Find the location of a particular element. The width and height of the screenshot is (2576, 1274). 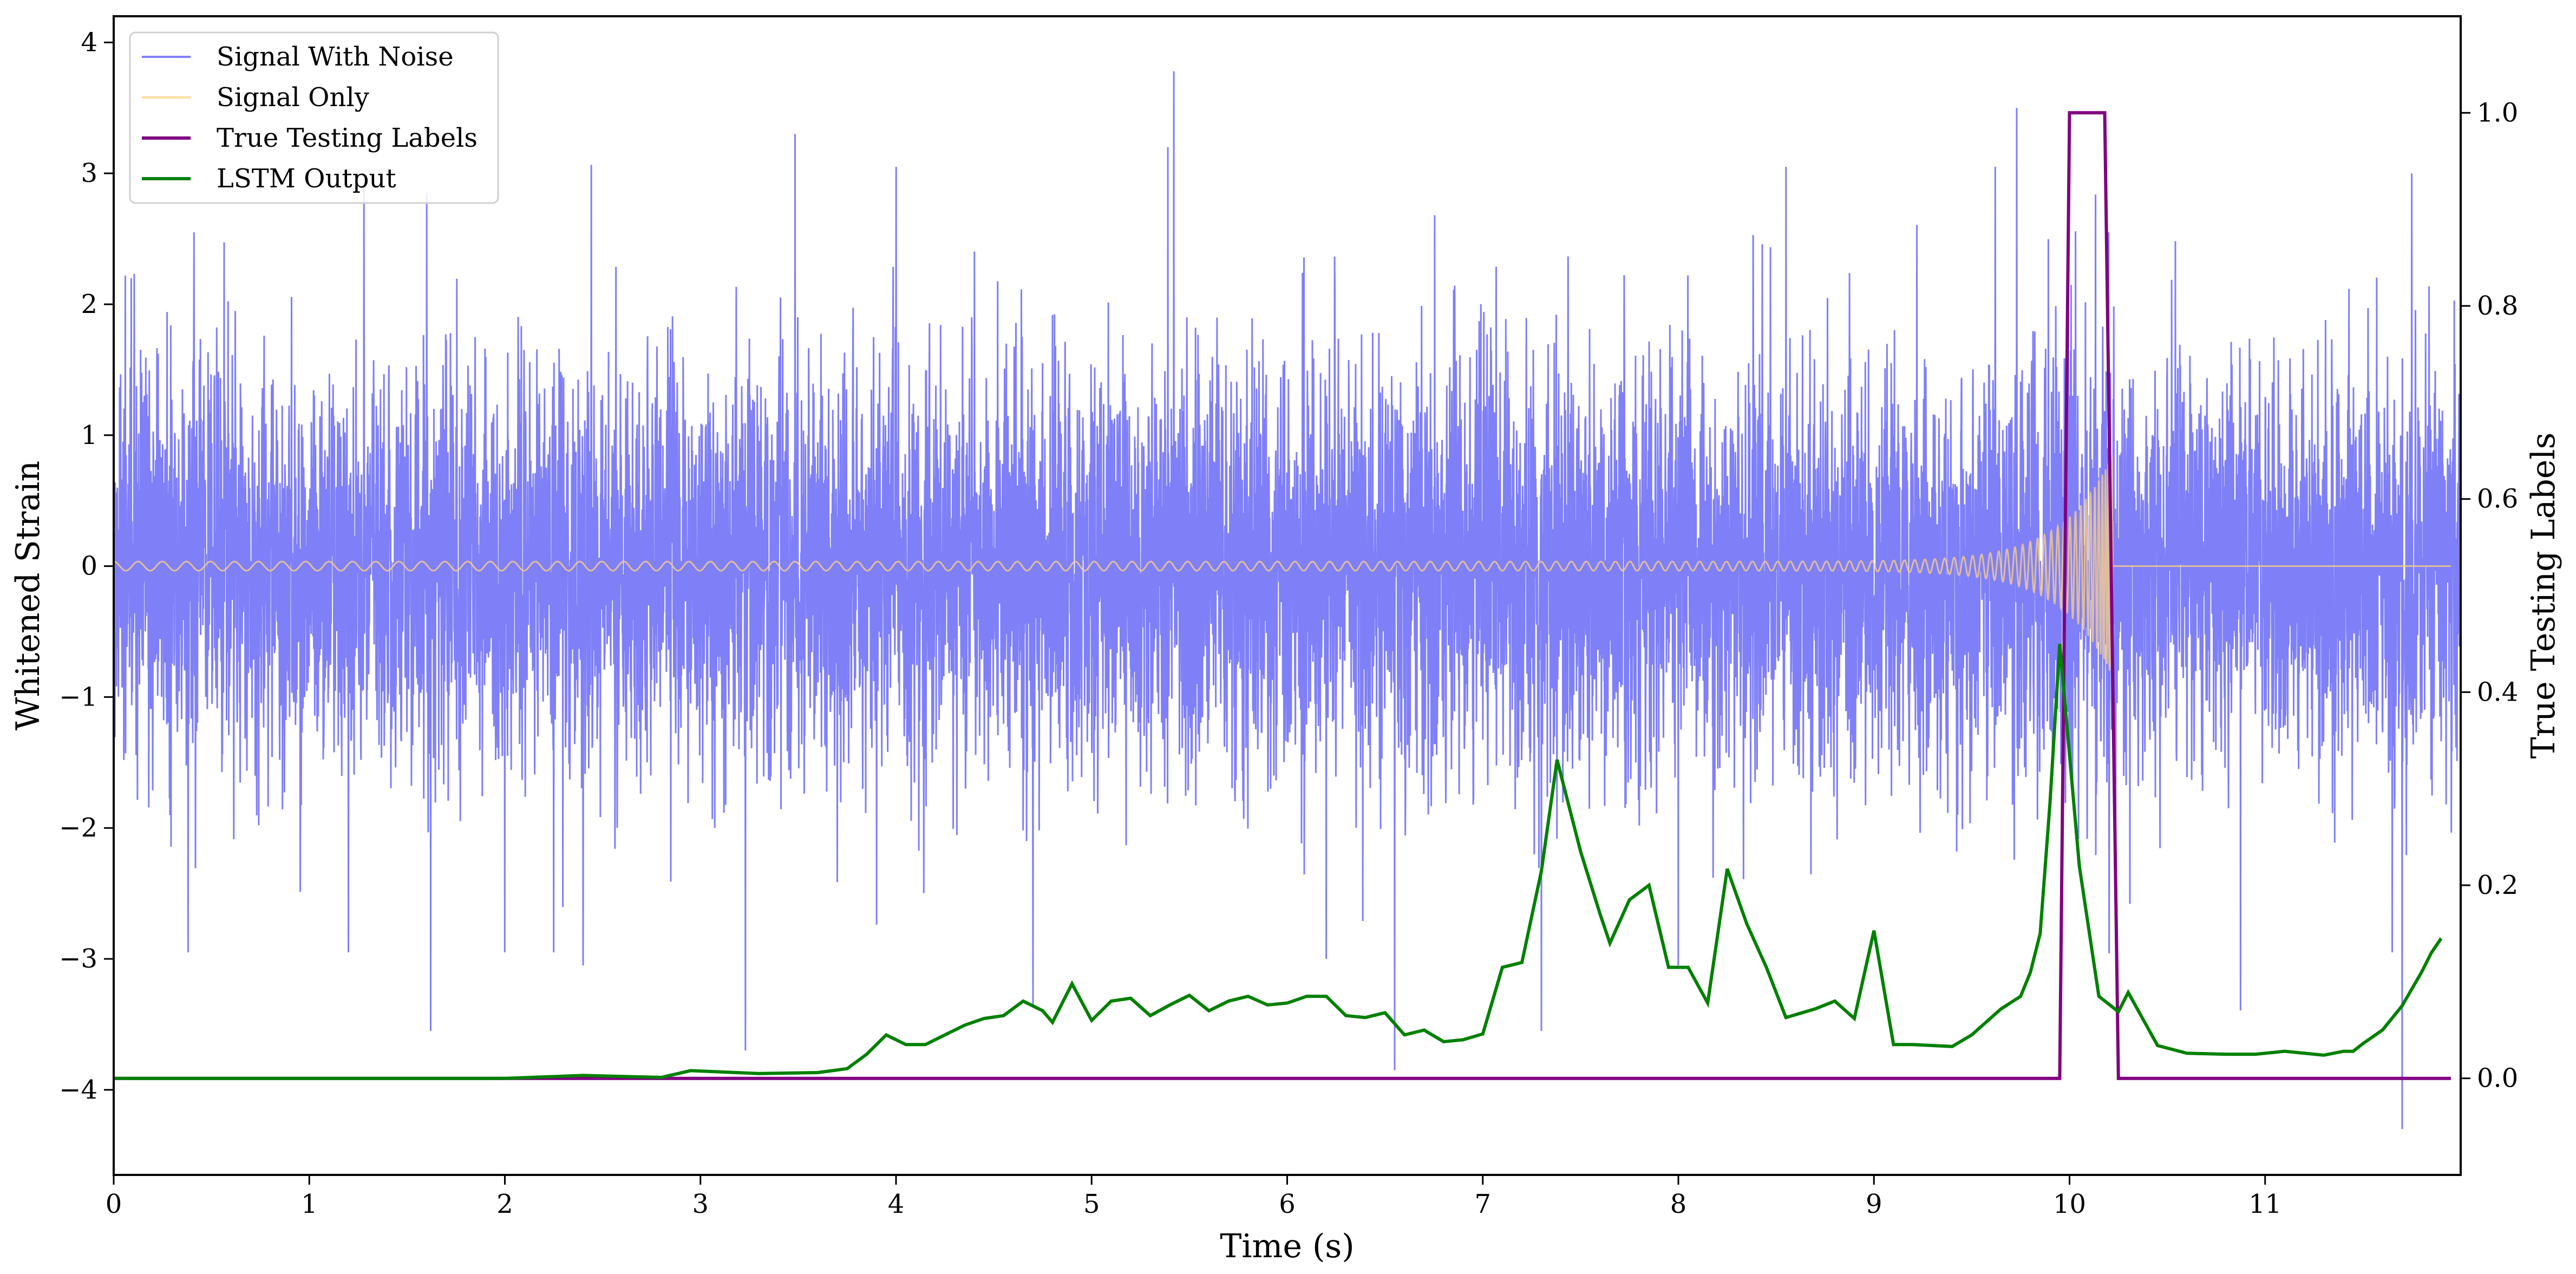

y-right-tick-label: 0.2 is located at coordinates (2497, 885).